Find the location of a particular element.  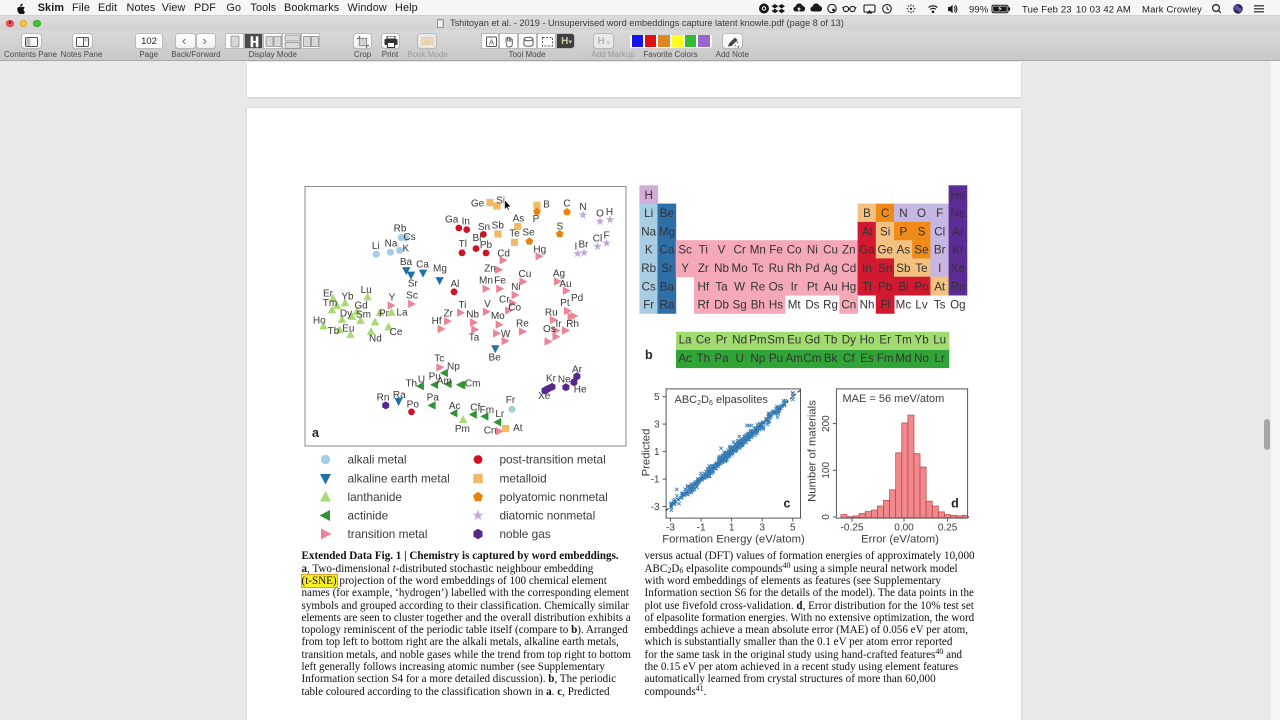

svg-text: Db is located at coordinates (721, 305).